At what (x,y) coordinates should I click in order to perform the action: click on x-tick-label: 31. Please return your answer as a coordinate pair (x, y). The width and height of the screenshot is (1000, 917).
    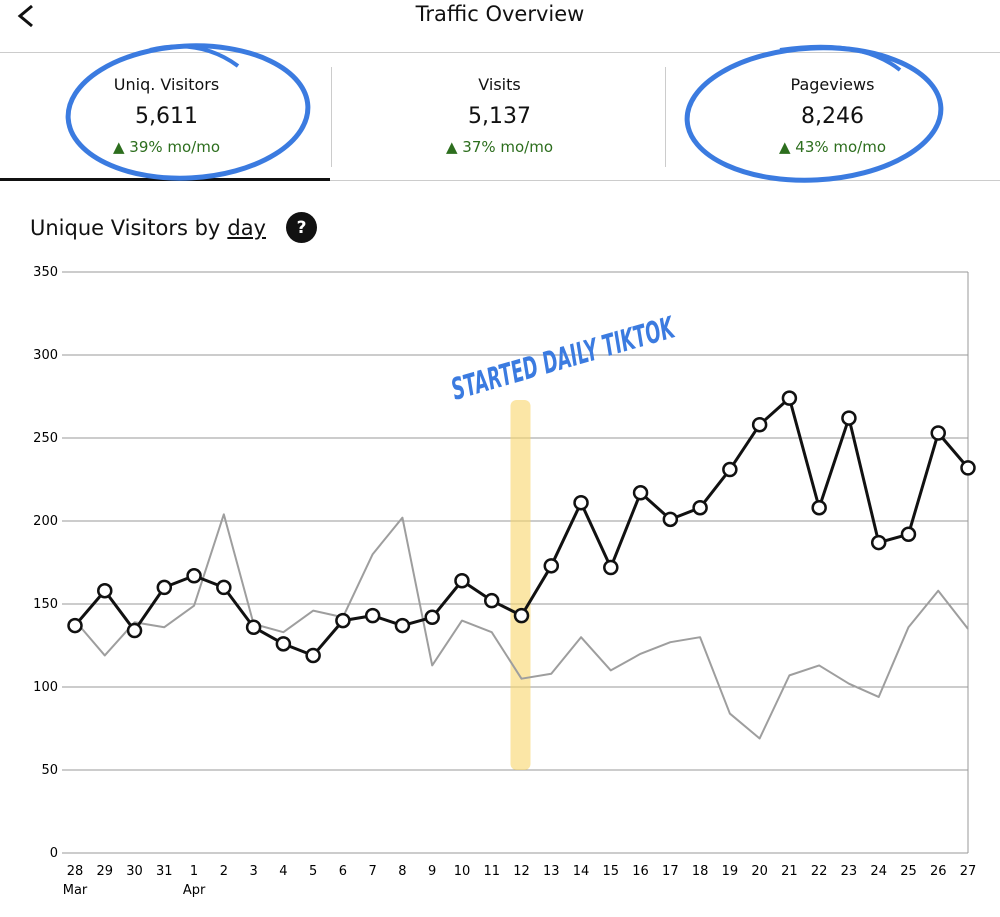
    Looking at the image, I should click on (164, 871).